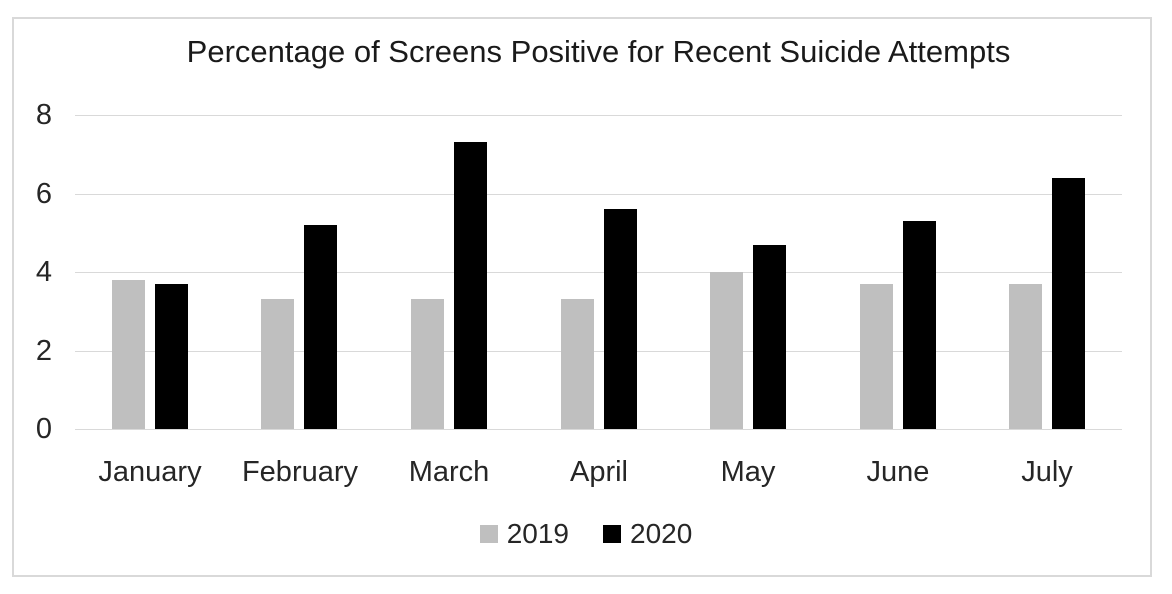  I want to click on legend-label-2019: 2019, so click(537, 533).